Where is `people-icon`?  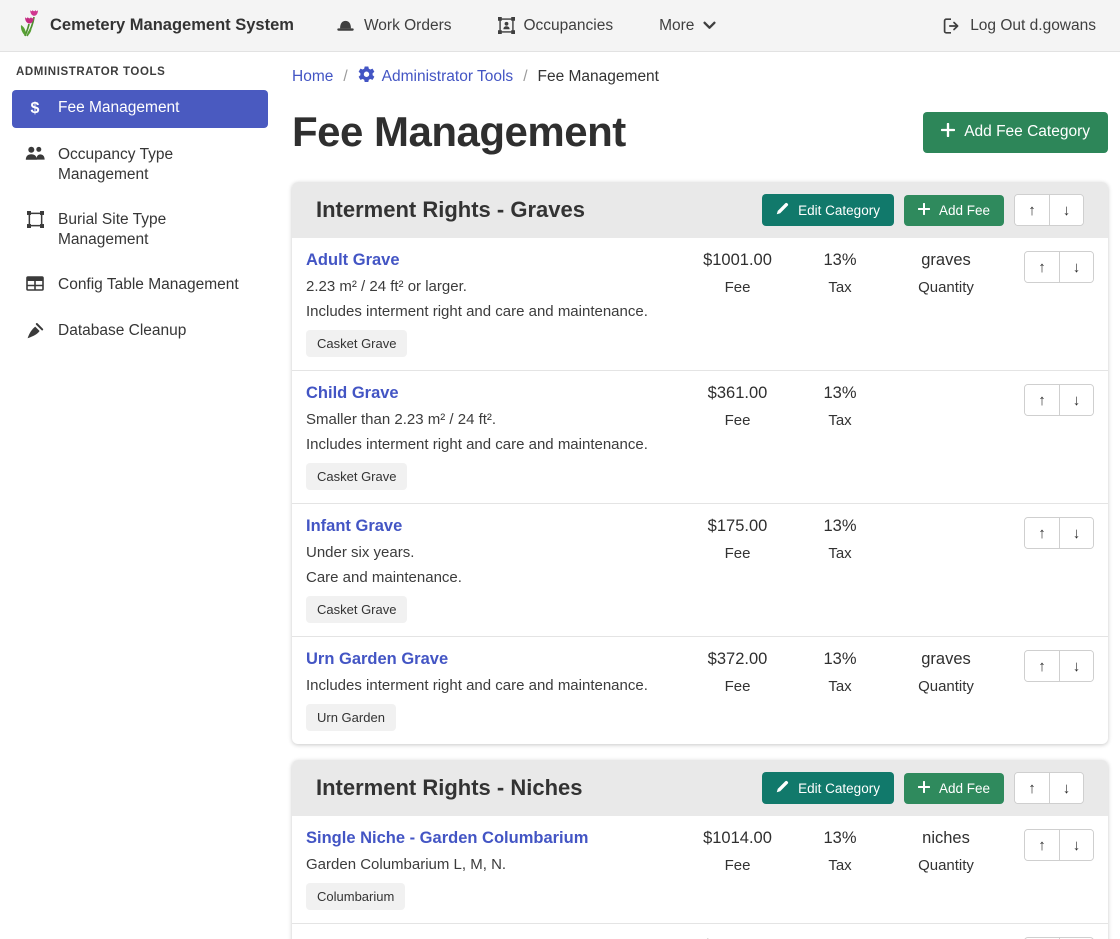 people-icon is located at coordinates (35, 153).